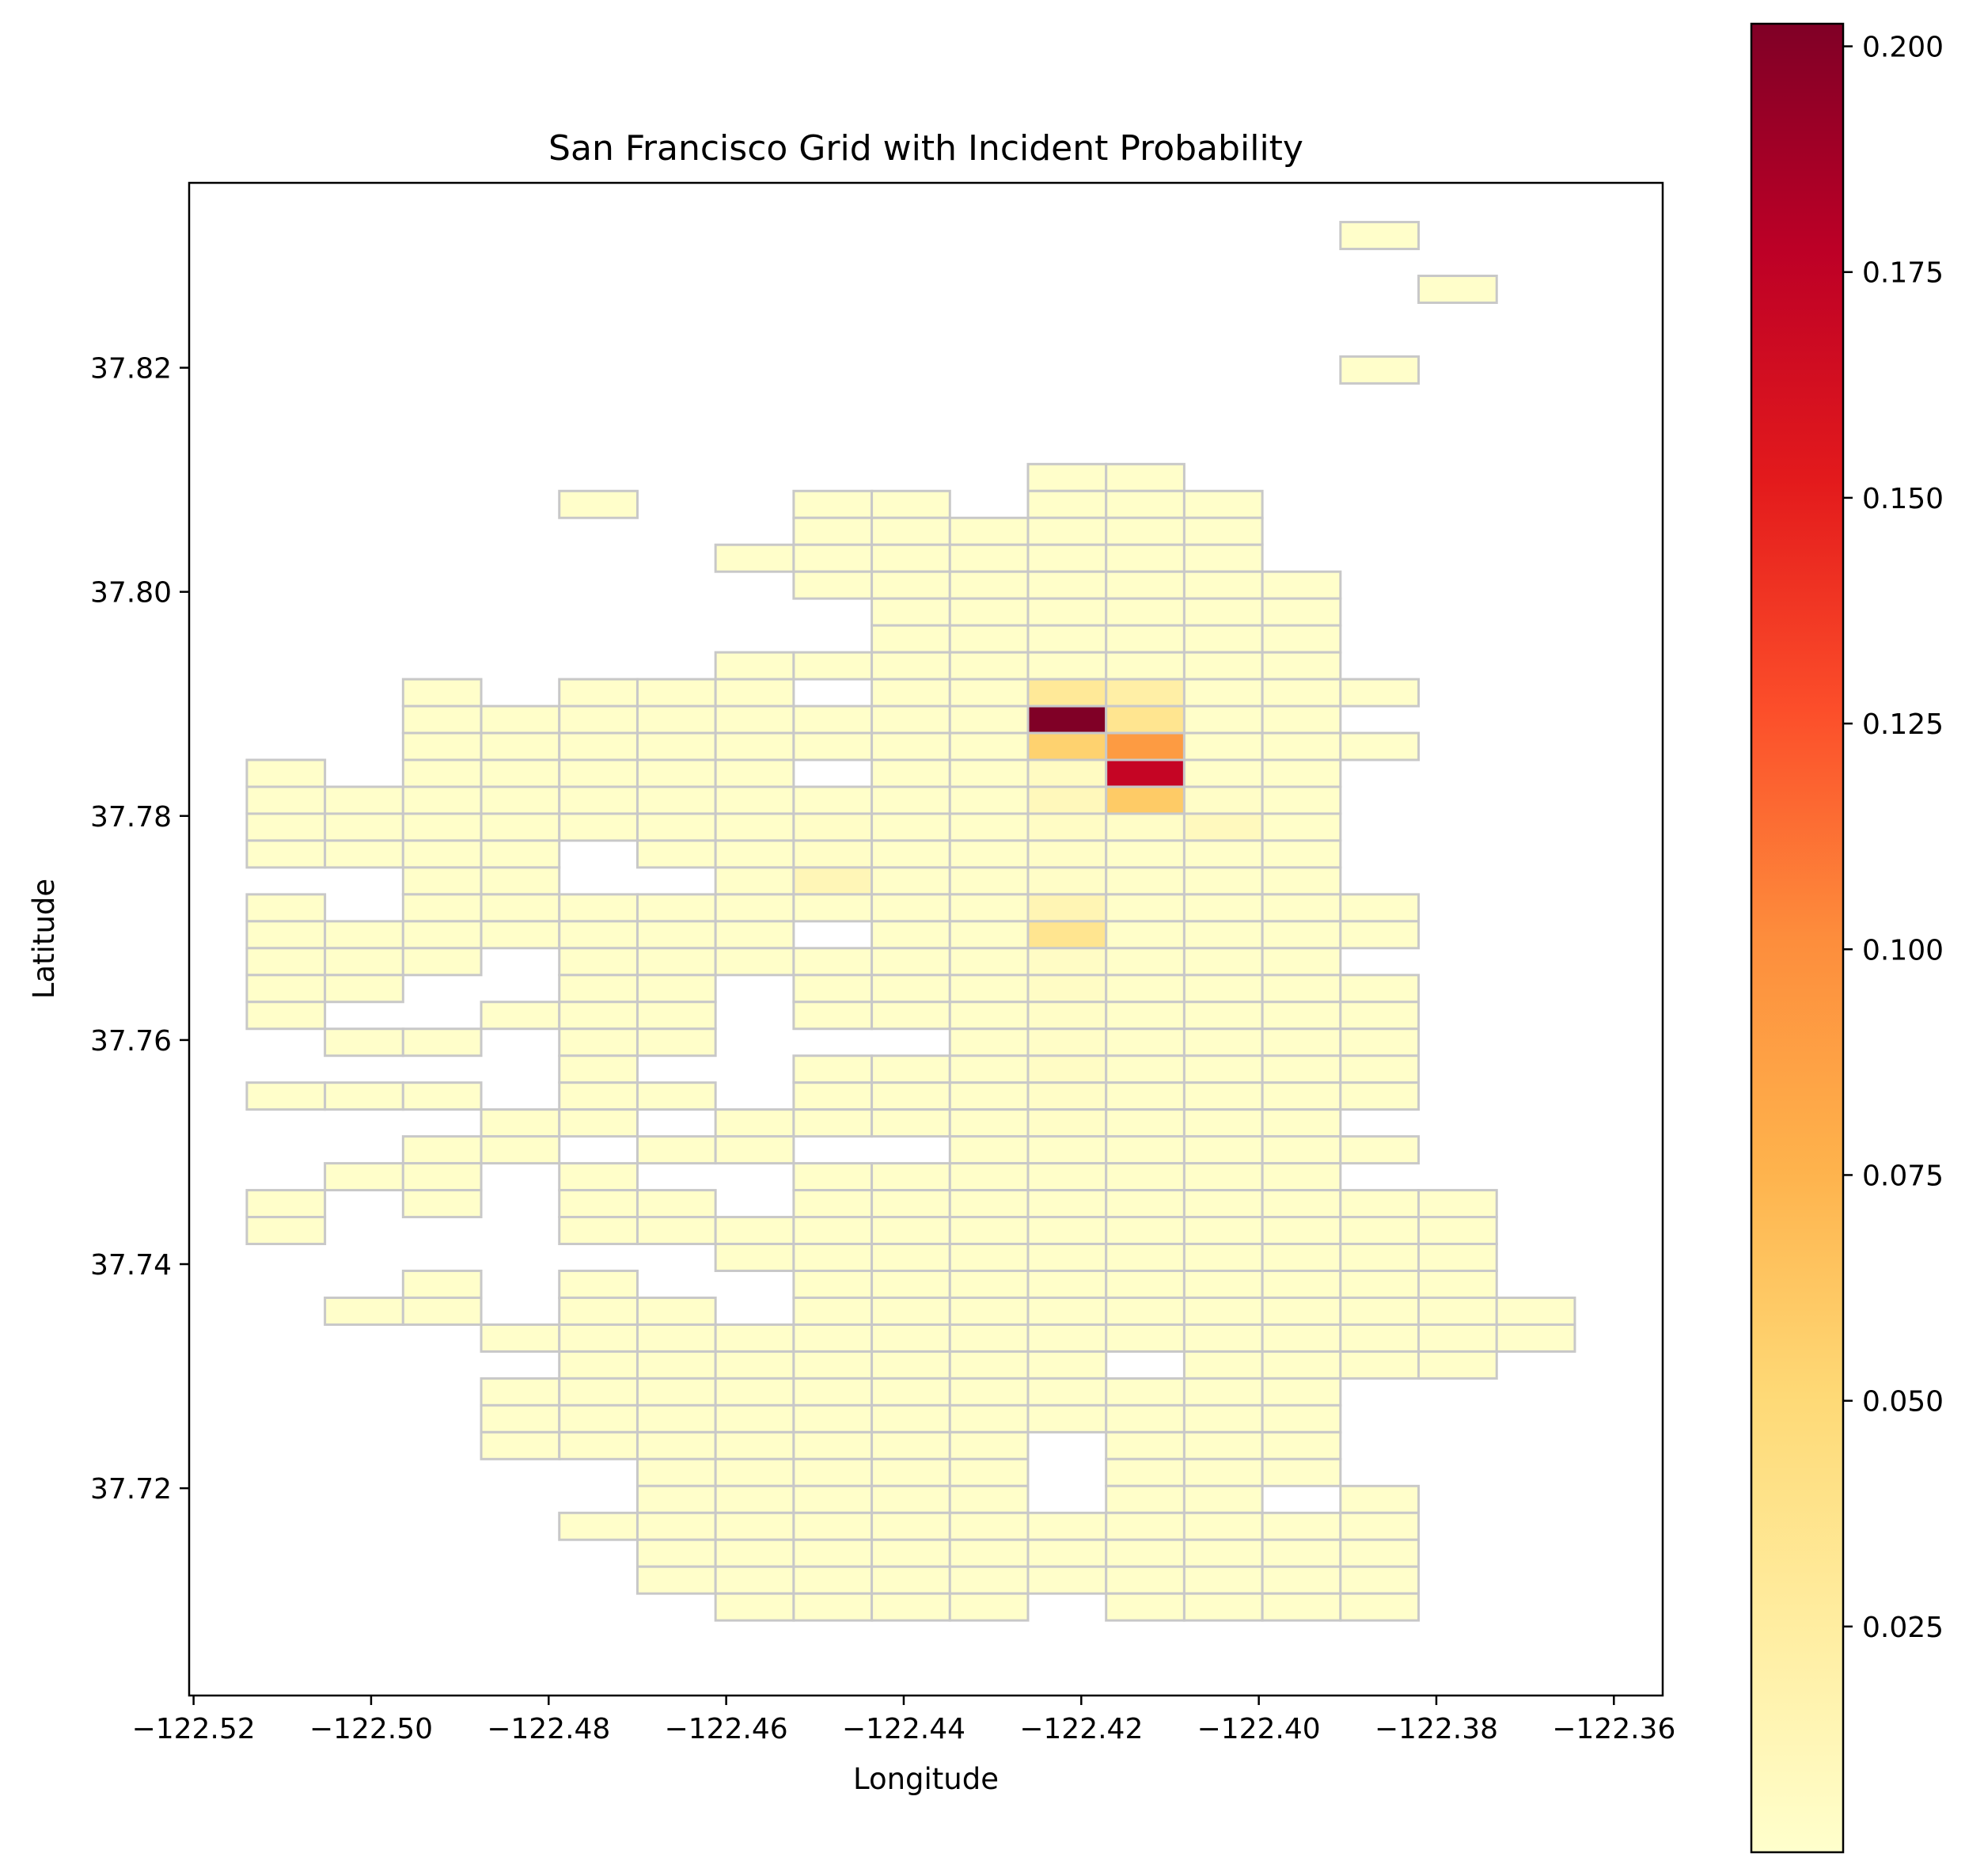 This screenshot has width=1984, height=1876. Describe the element at coordinates (903, 1729) in the screenshot. I see `x-tick-label: −122.44` at that location.